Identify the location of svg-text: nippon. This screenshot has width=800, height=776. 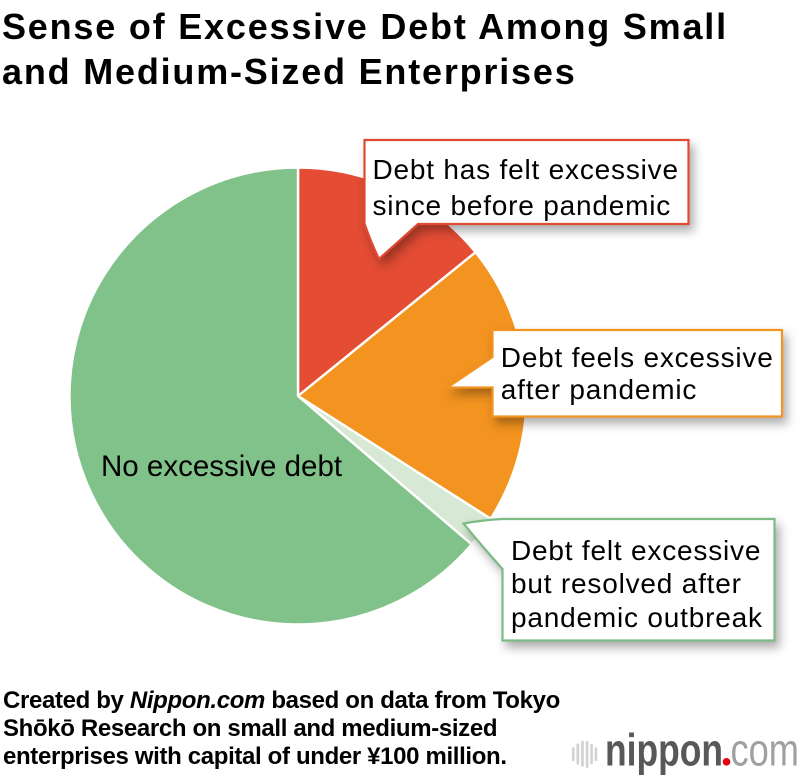
(664, 750).